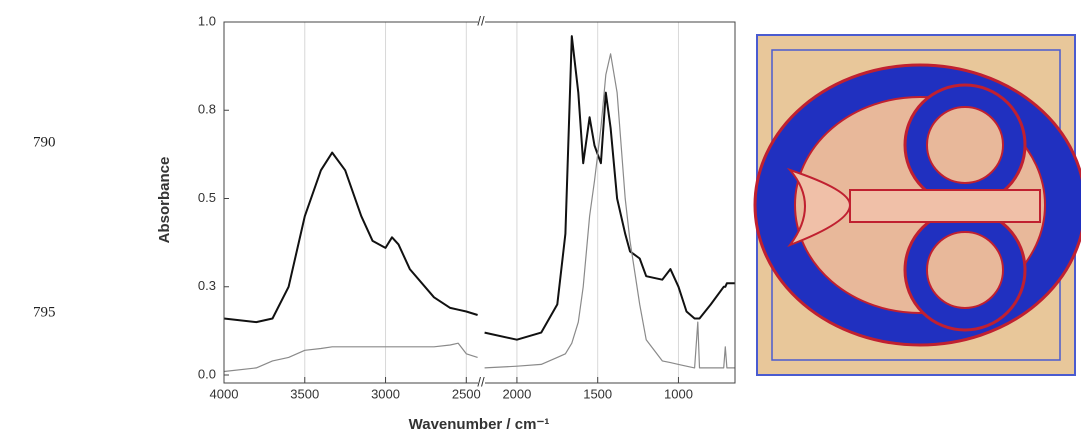 This screenshot has height=437, width=1081. What do you see at coordinates (207, 285) in the screenshot?
I see `y-tick-label: 0.3` at bounding box center [207, 285].